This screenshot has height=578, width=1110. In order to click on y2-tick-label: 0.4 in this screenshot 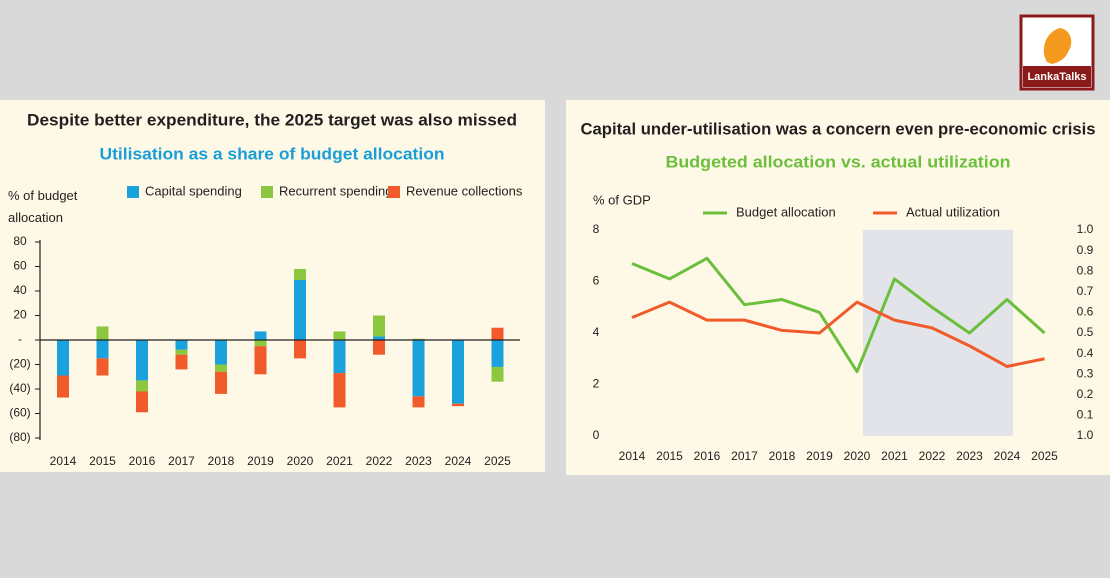, I will do `click(1085, 353)`.